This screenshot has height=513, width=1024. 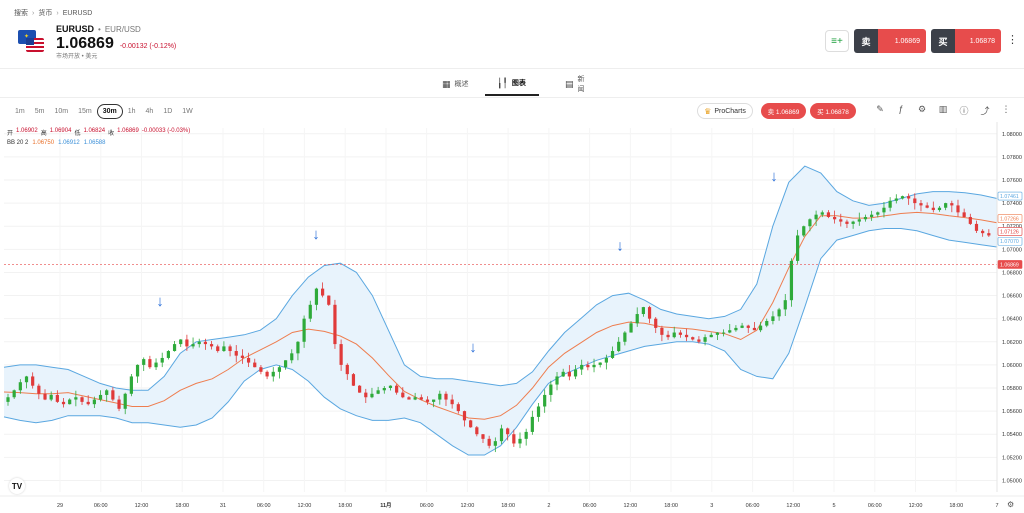 I want to click on tab-overview-label: 概述, so click(x=461, y=84).